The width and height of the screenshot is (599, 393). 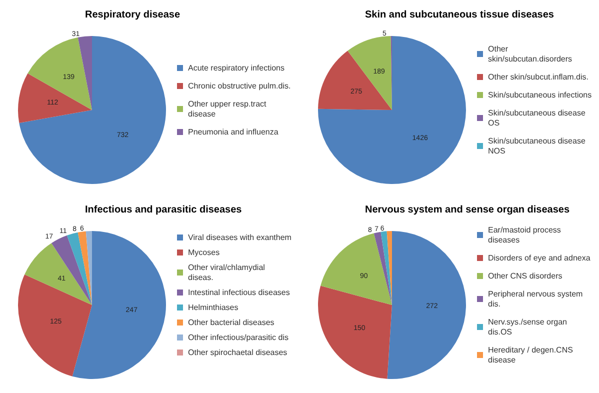 I want to click on legend-label: Viral diseases with exanthem, so click(x=240, y=237).